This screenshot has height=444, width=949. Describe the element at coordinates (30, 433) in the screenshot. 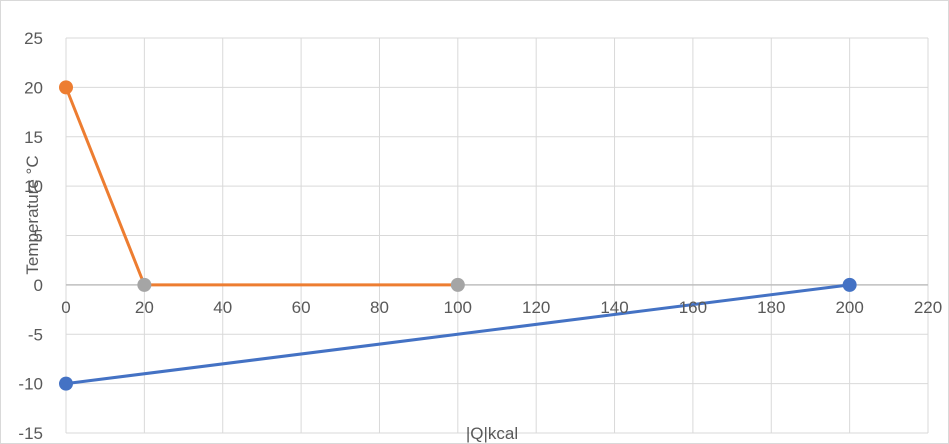

I see `y-tick-label: -15` at that location.